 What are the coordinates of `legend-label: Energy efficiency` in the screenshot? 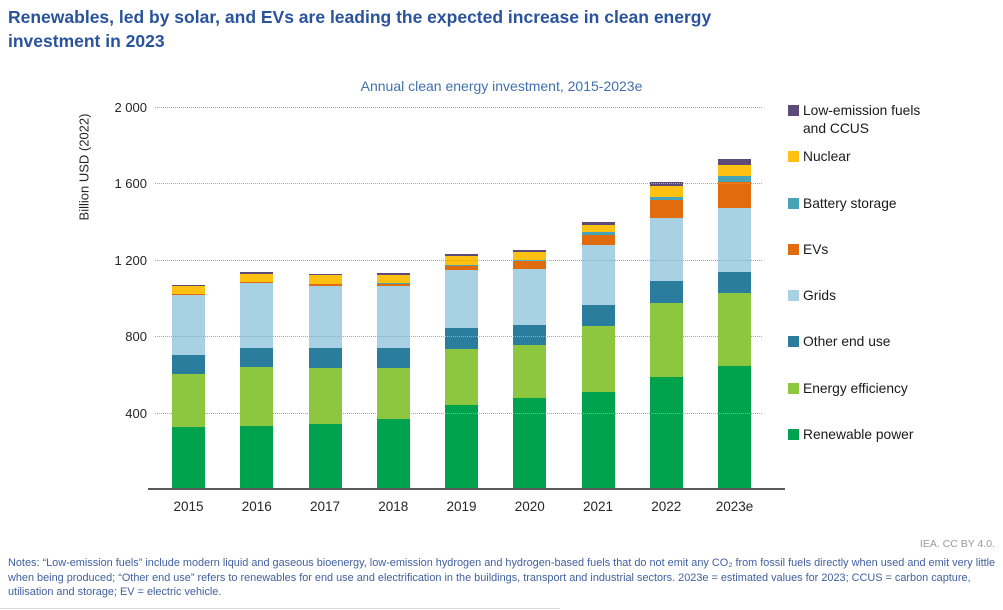 It's located at (855, 388).